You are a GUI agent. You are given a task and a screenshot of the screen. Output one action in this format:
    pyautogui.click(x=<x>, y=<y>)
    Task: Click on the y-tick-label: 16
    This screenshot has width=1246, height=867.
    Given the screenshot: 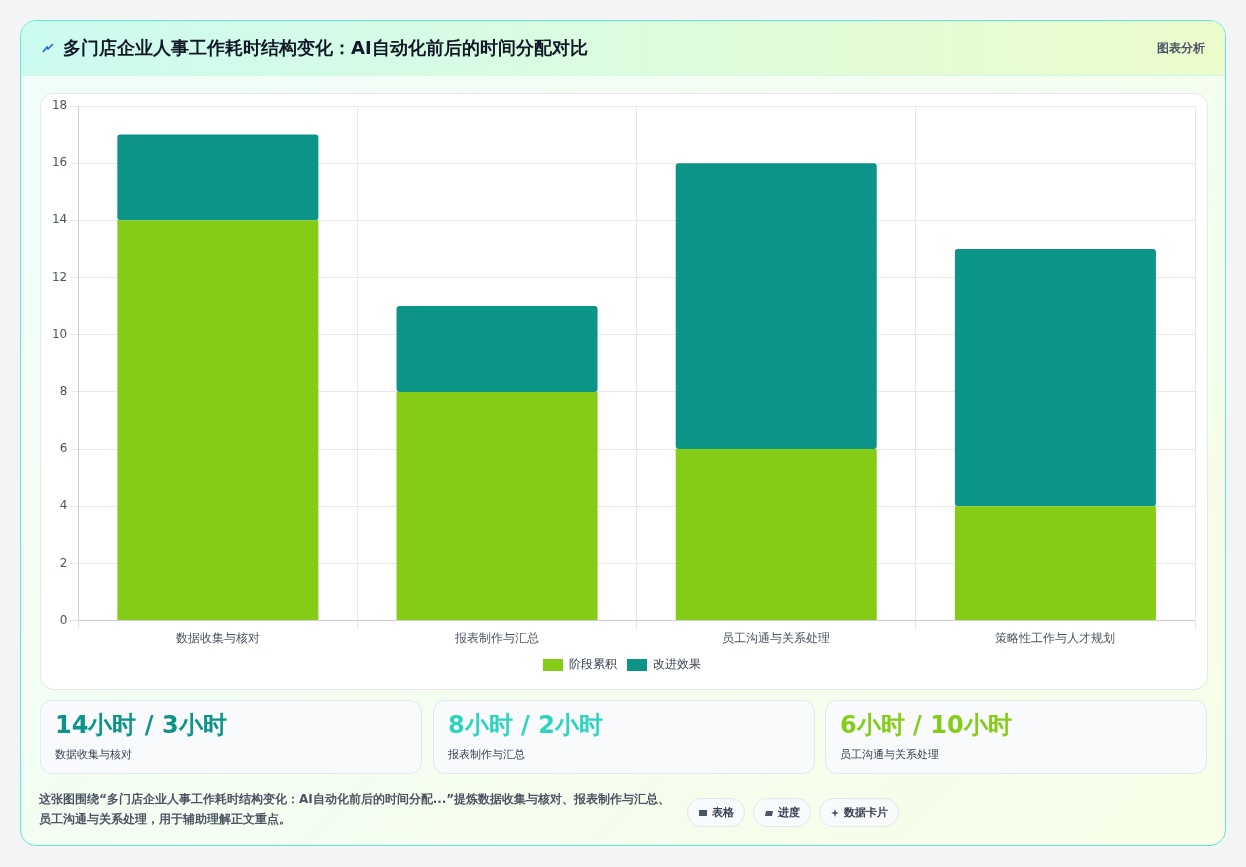 What is the action you would take?
    pyautogui.click(x=59, y=162)
    